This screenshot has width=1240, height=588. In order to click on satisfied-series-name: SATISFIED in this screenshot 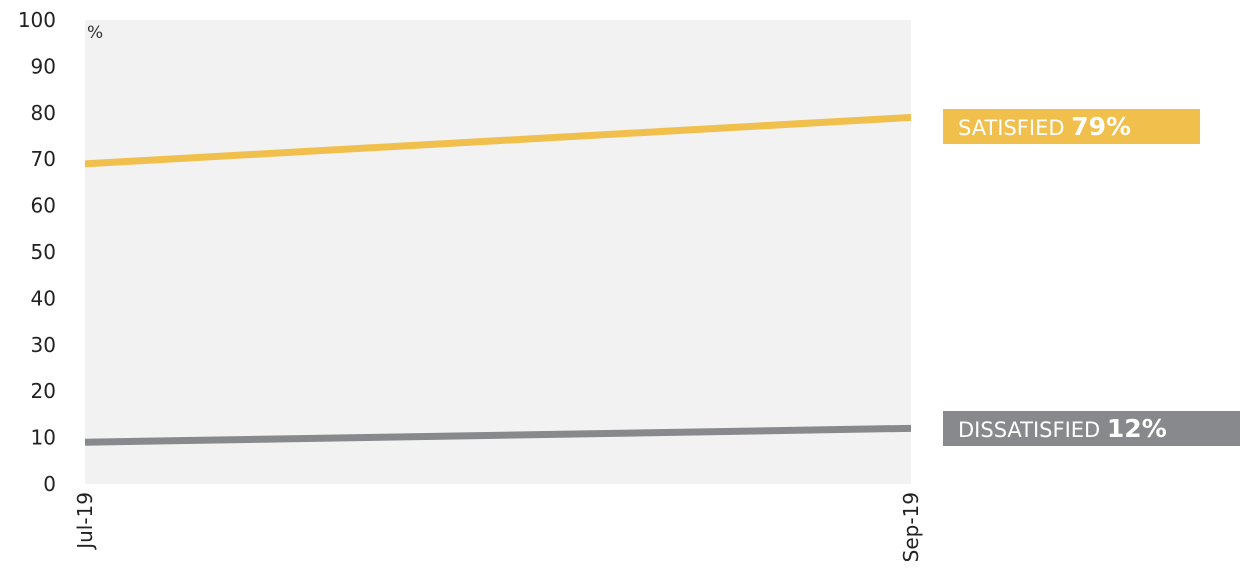, I will do `click(1011, 128)`.